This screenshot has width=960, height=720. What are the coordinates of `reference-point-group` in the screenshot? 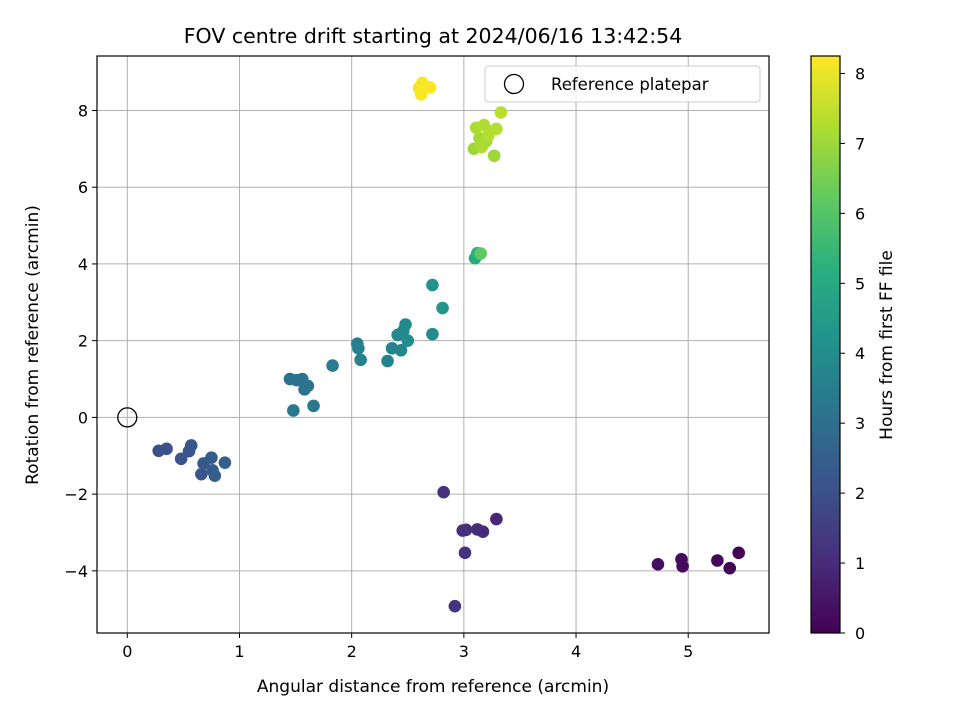 It's located at (127, 417).